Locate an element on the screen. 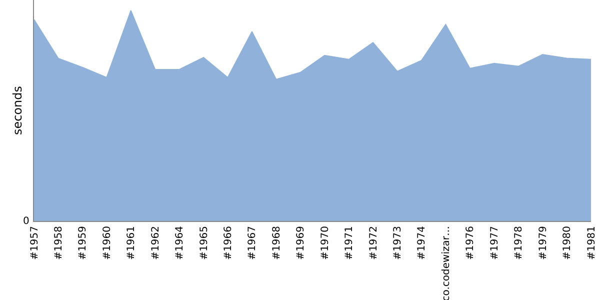 Image resolution: width=600 pixels, height=300 pixels. x-tick-label: #1971 is located at coordinates (350, 243).